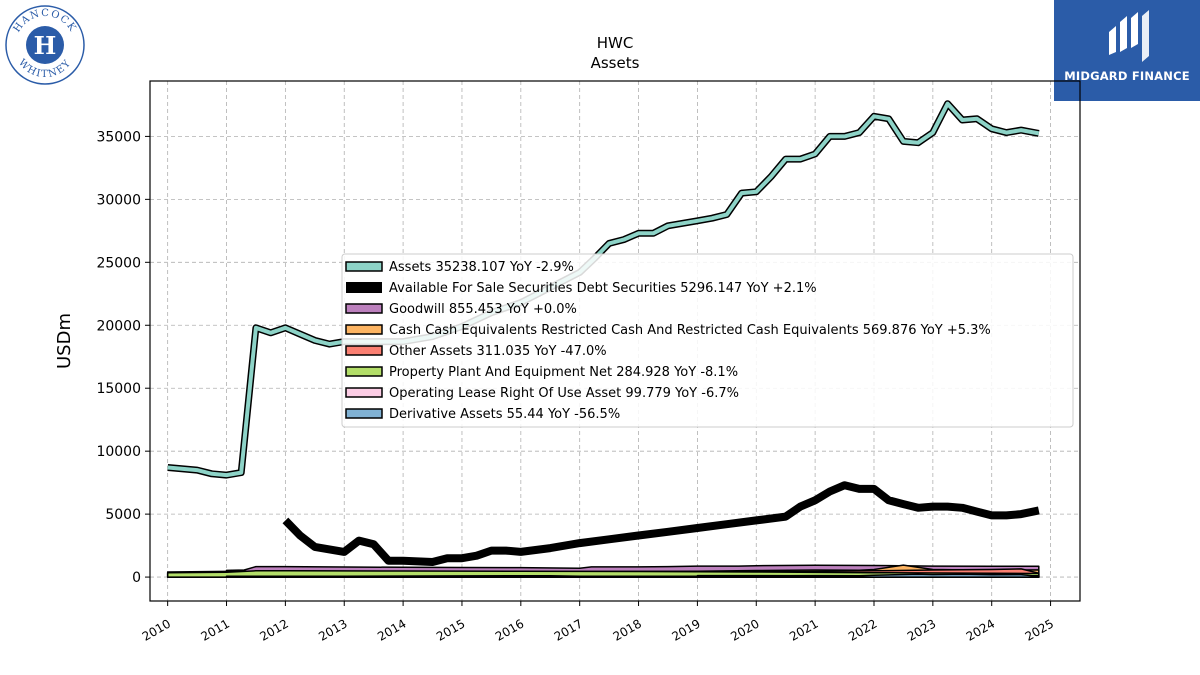 The height and width of the screenshot is (675, 1200). Describe the element at coordinates (615, 43) in the screenshot. I see `chart-title: HWC` at that location.